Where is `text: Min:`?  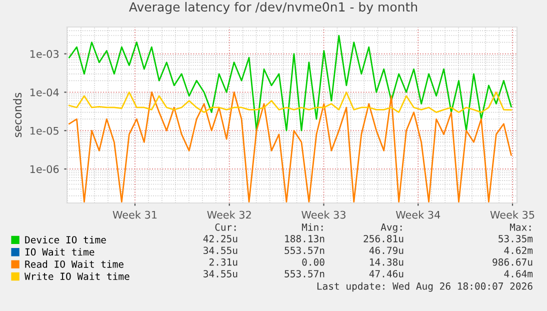
text: Min: is located at coordinates (312, 227).